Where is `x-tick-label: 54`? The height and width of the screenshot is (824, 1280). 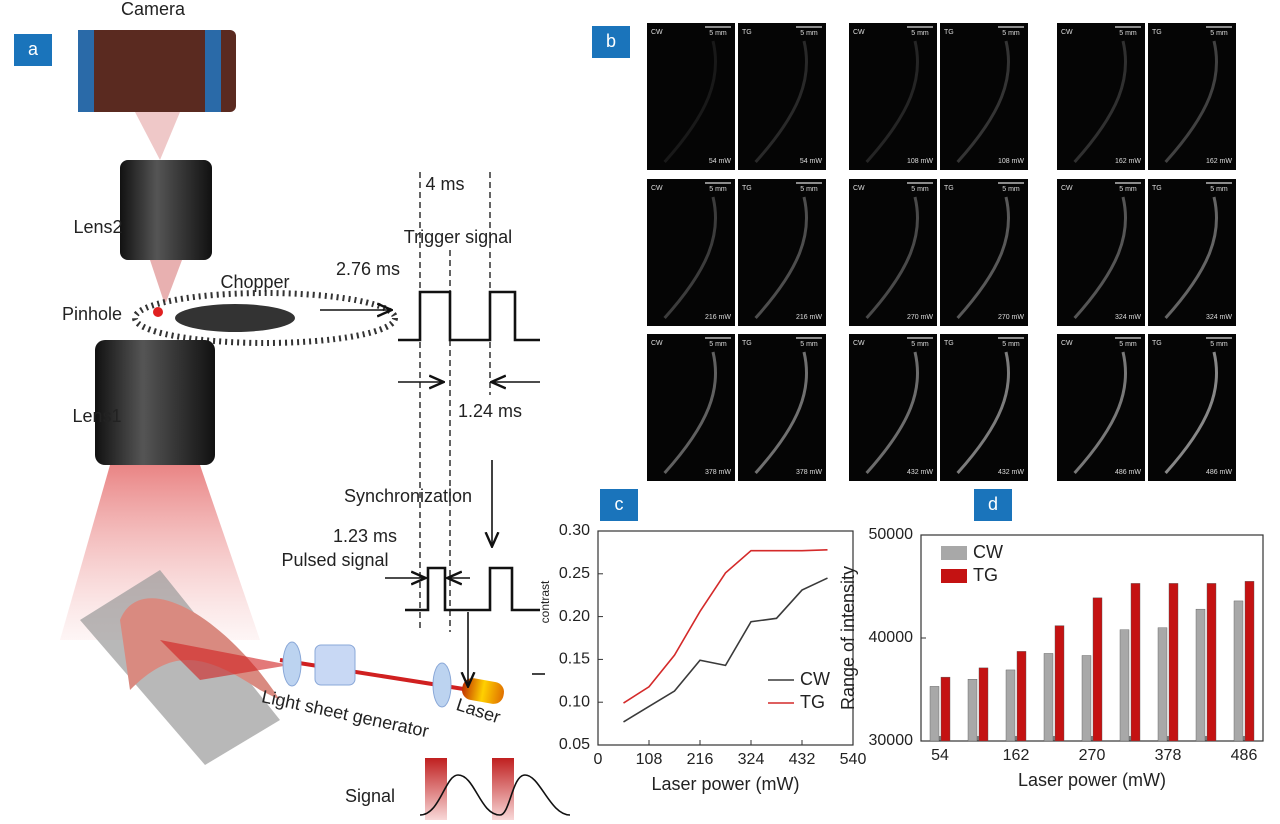
x-tick-label: 54 is located at coordinates (940, 755).